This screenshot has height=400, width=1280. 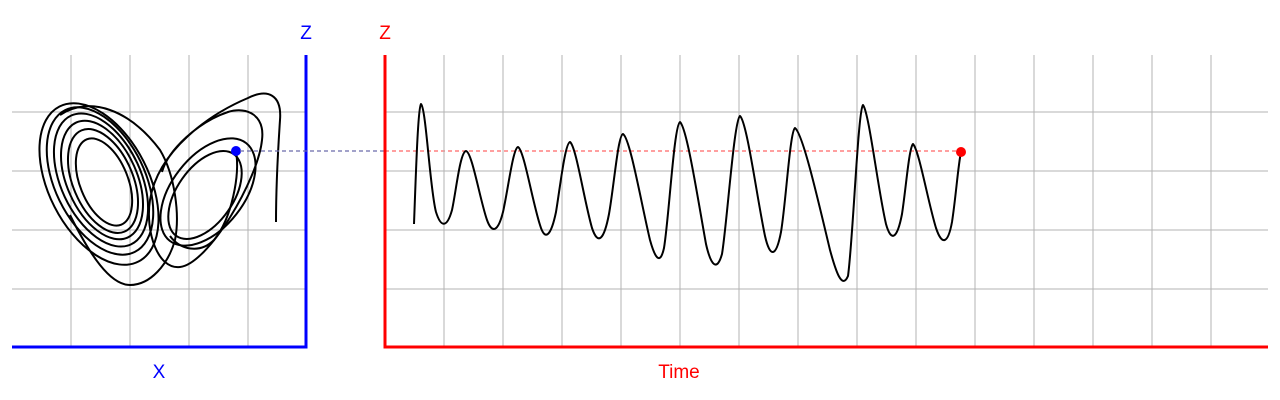 I want to click on phase-x-axis-label: X, so click(x=159, y=372).